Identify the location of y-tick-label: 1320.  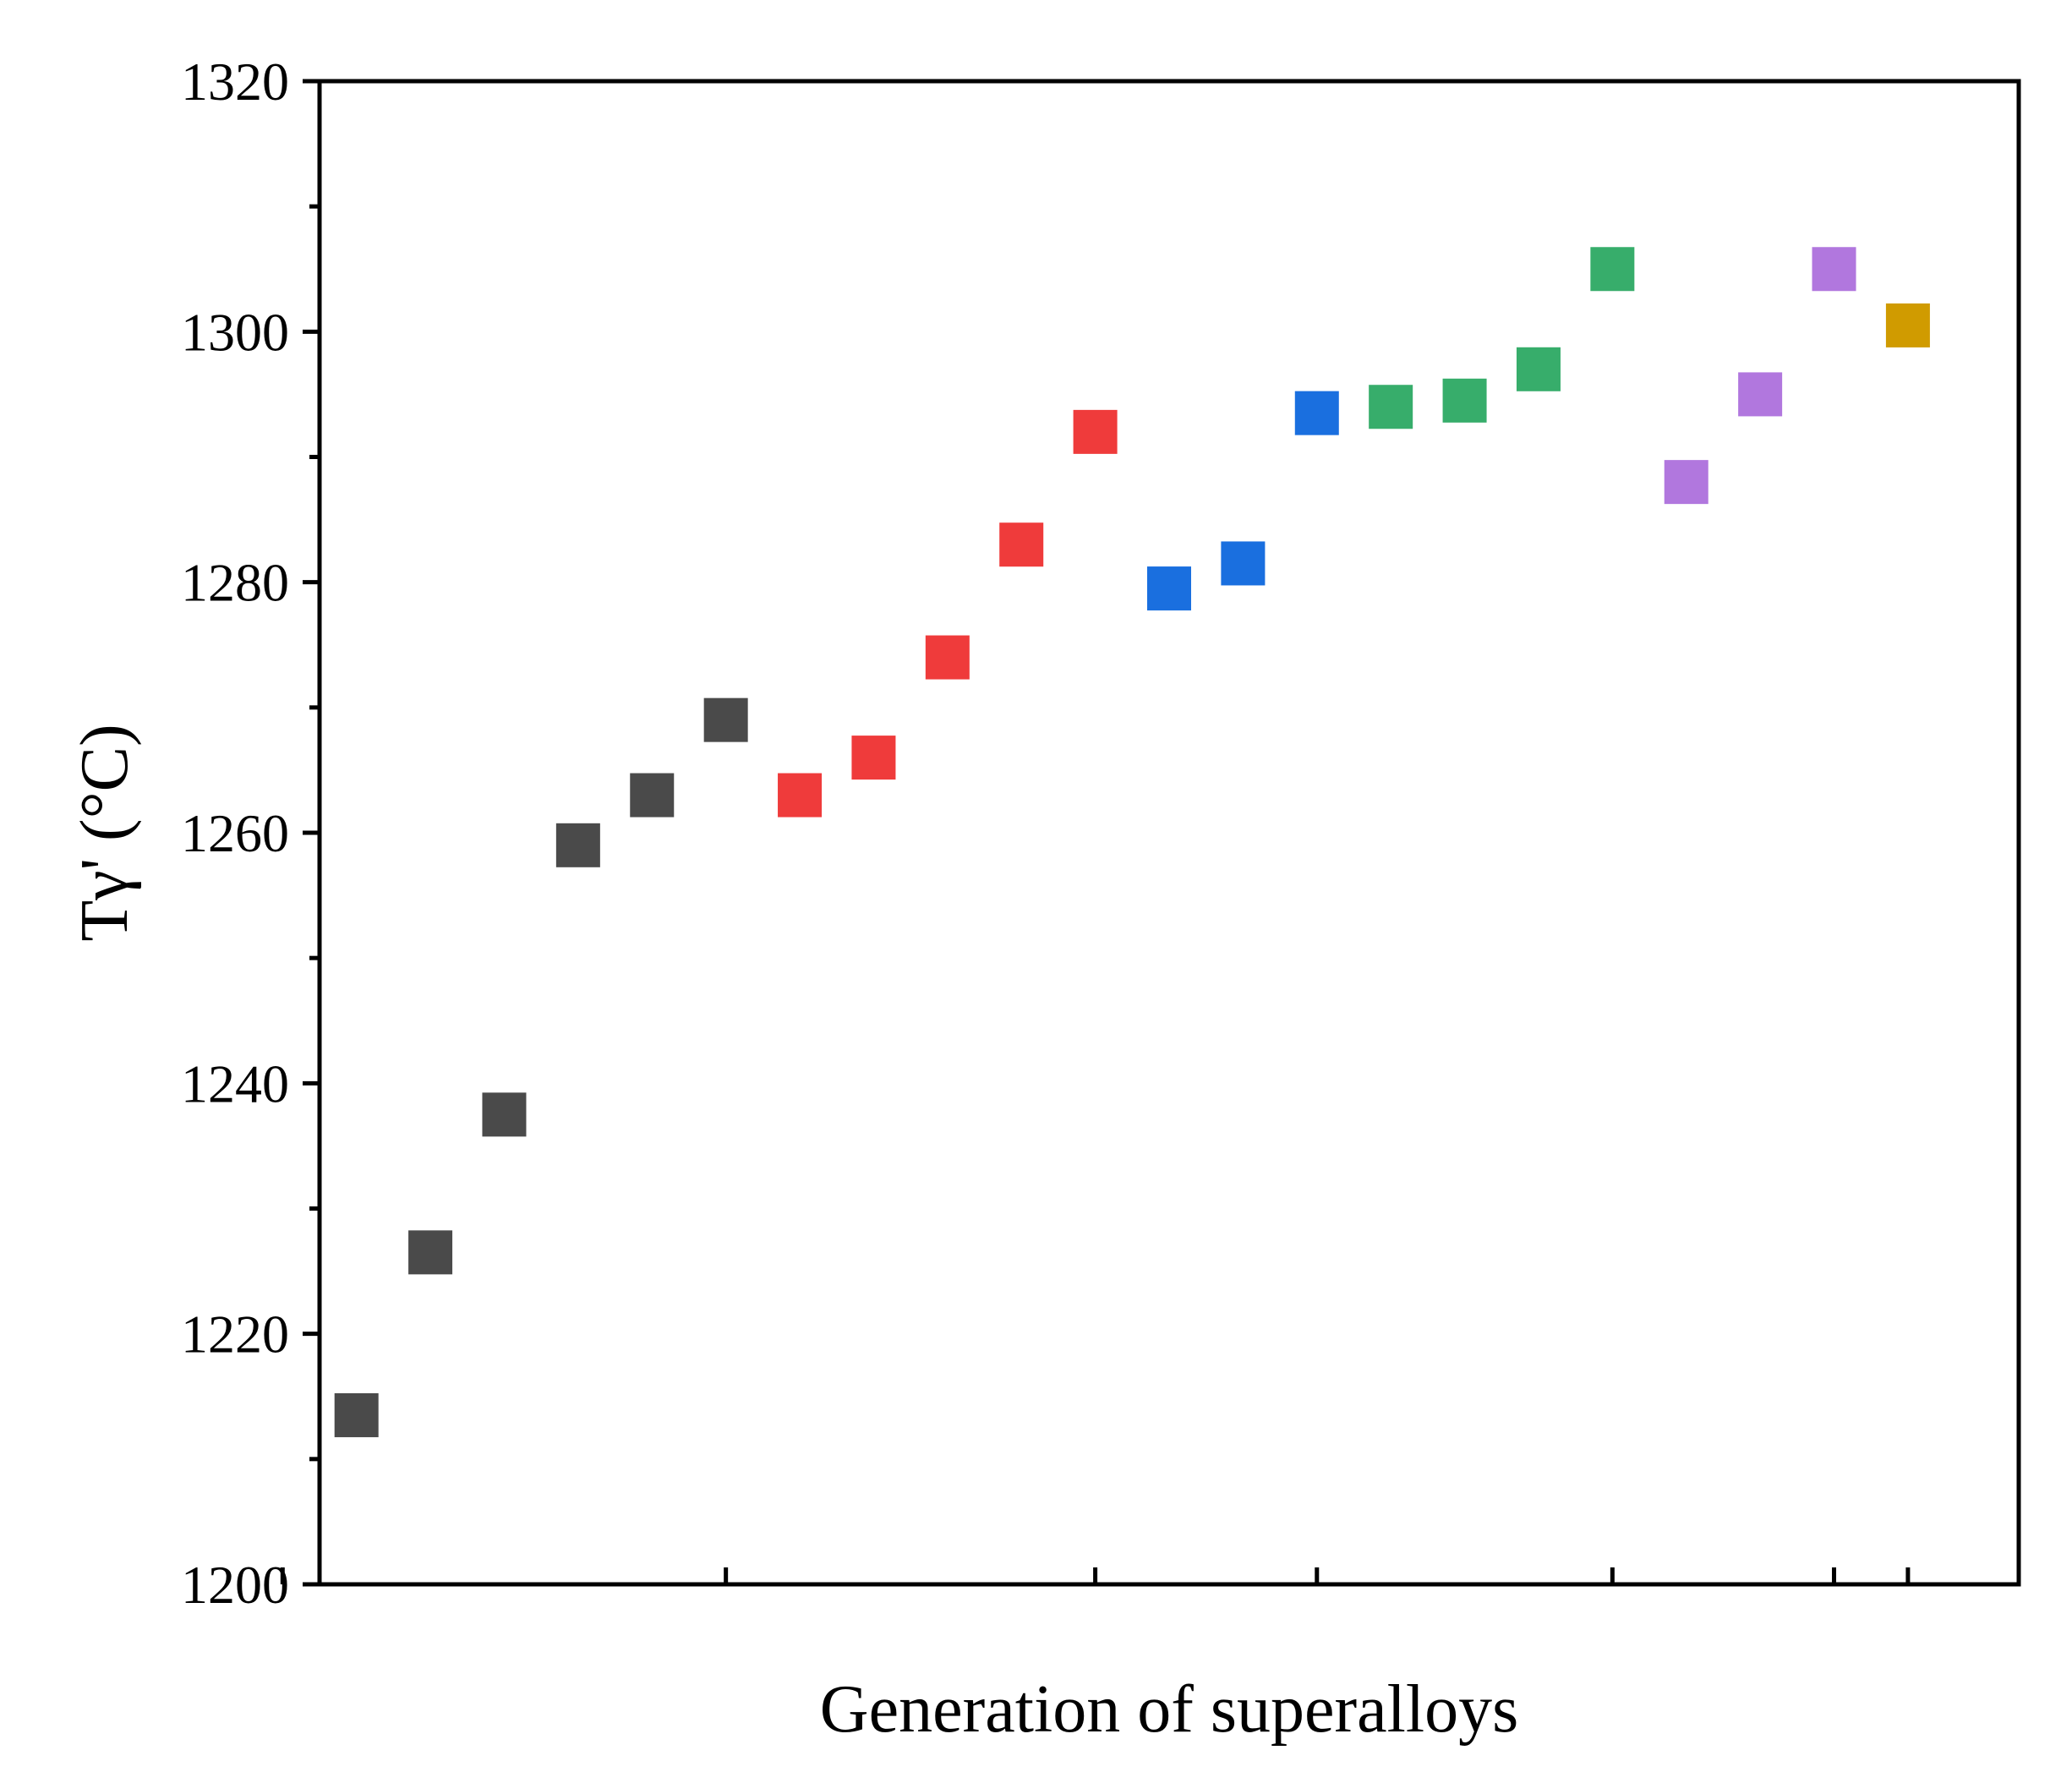
(235, 82).